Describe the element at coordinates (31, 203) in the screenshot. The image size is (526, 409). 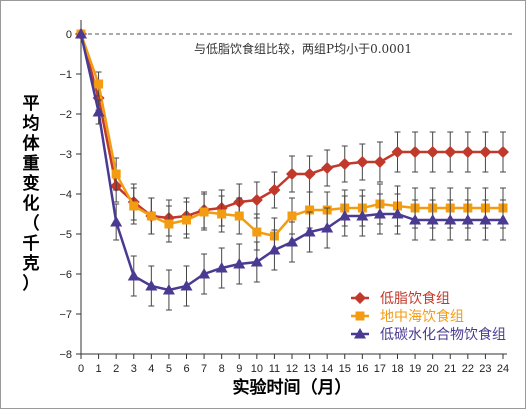
I see `y-axis-title-char: 化` at that location.